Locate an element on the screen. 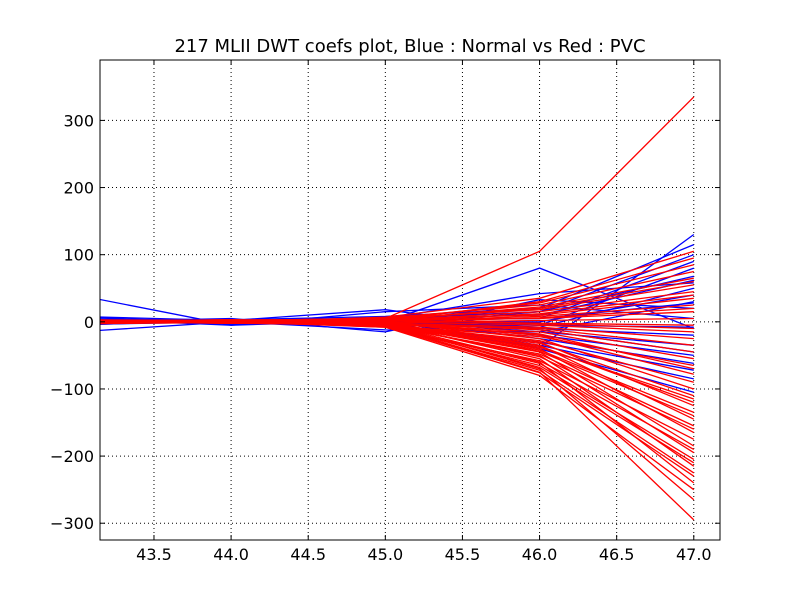 The height and width of the screenshot is (604, 800). normal-series-line is located at coordinates (397, 317).